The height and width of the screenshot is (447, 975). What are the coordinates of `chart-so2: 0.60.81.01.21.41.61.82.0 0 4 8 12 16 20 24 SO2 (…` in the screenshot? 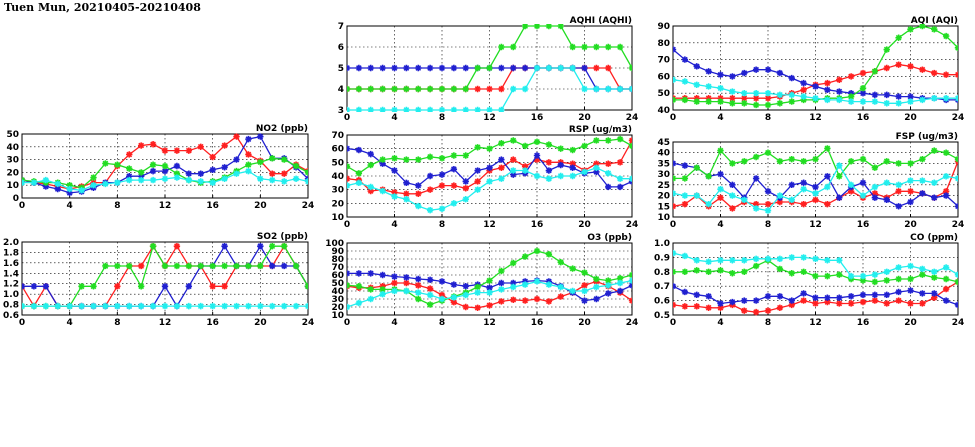 It's located at (158, 280).